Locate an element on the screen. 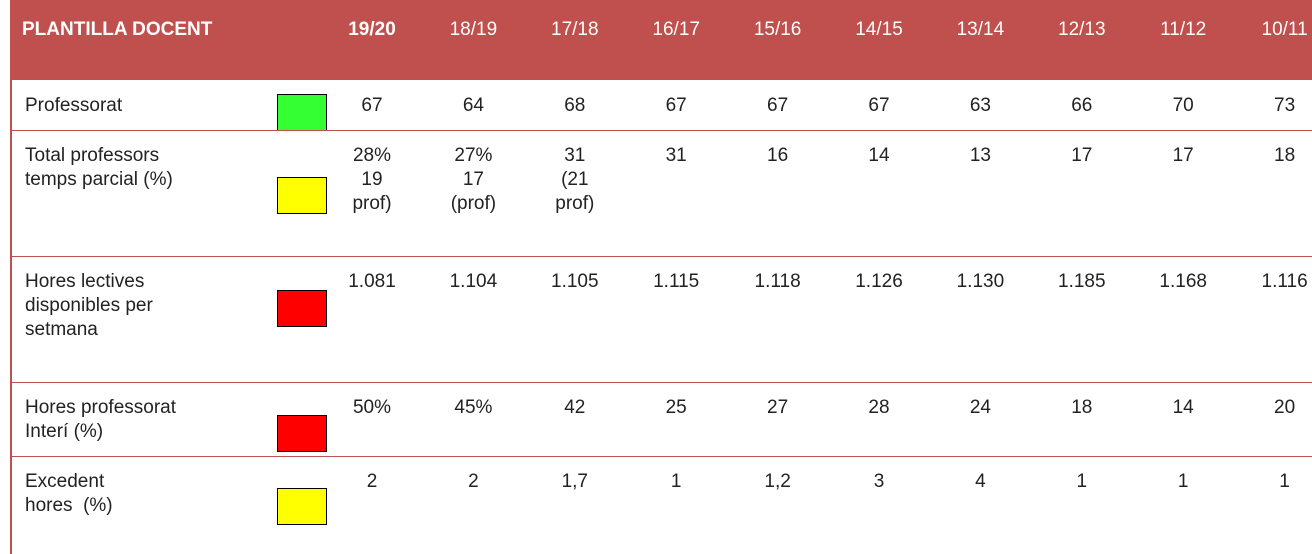 This screenshot has width=1312, height=554. year-header: 18/19 is located at coordinates (473, 29).